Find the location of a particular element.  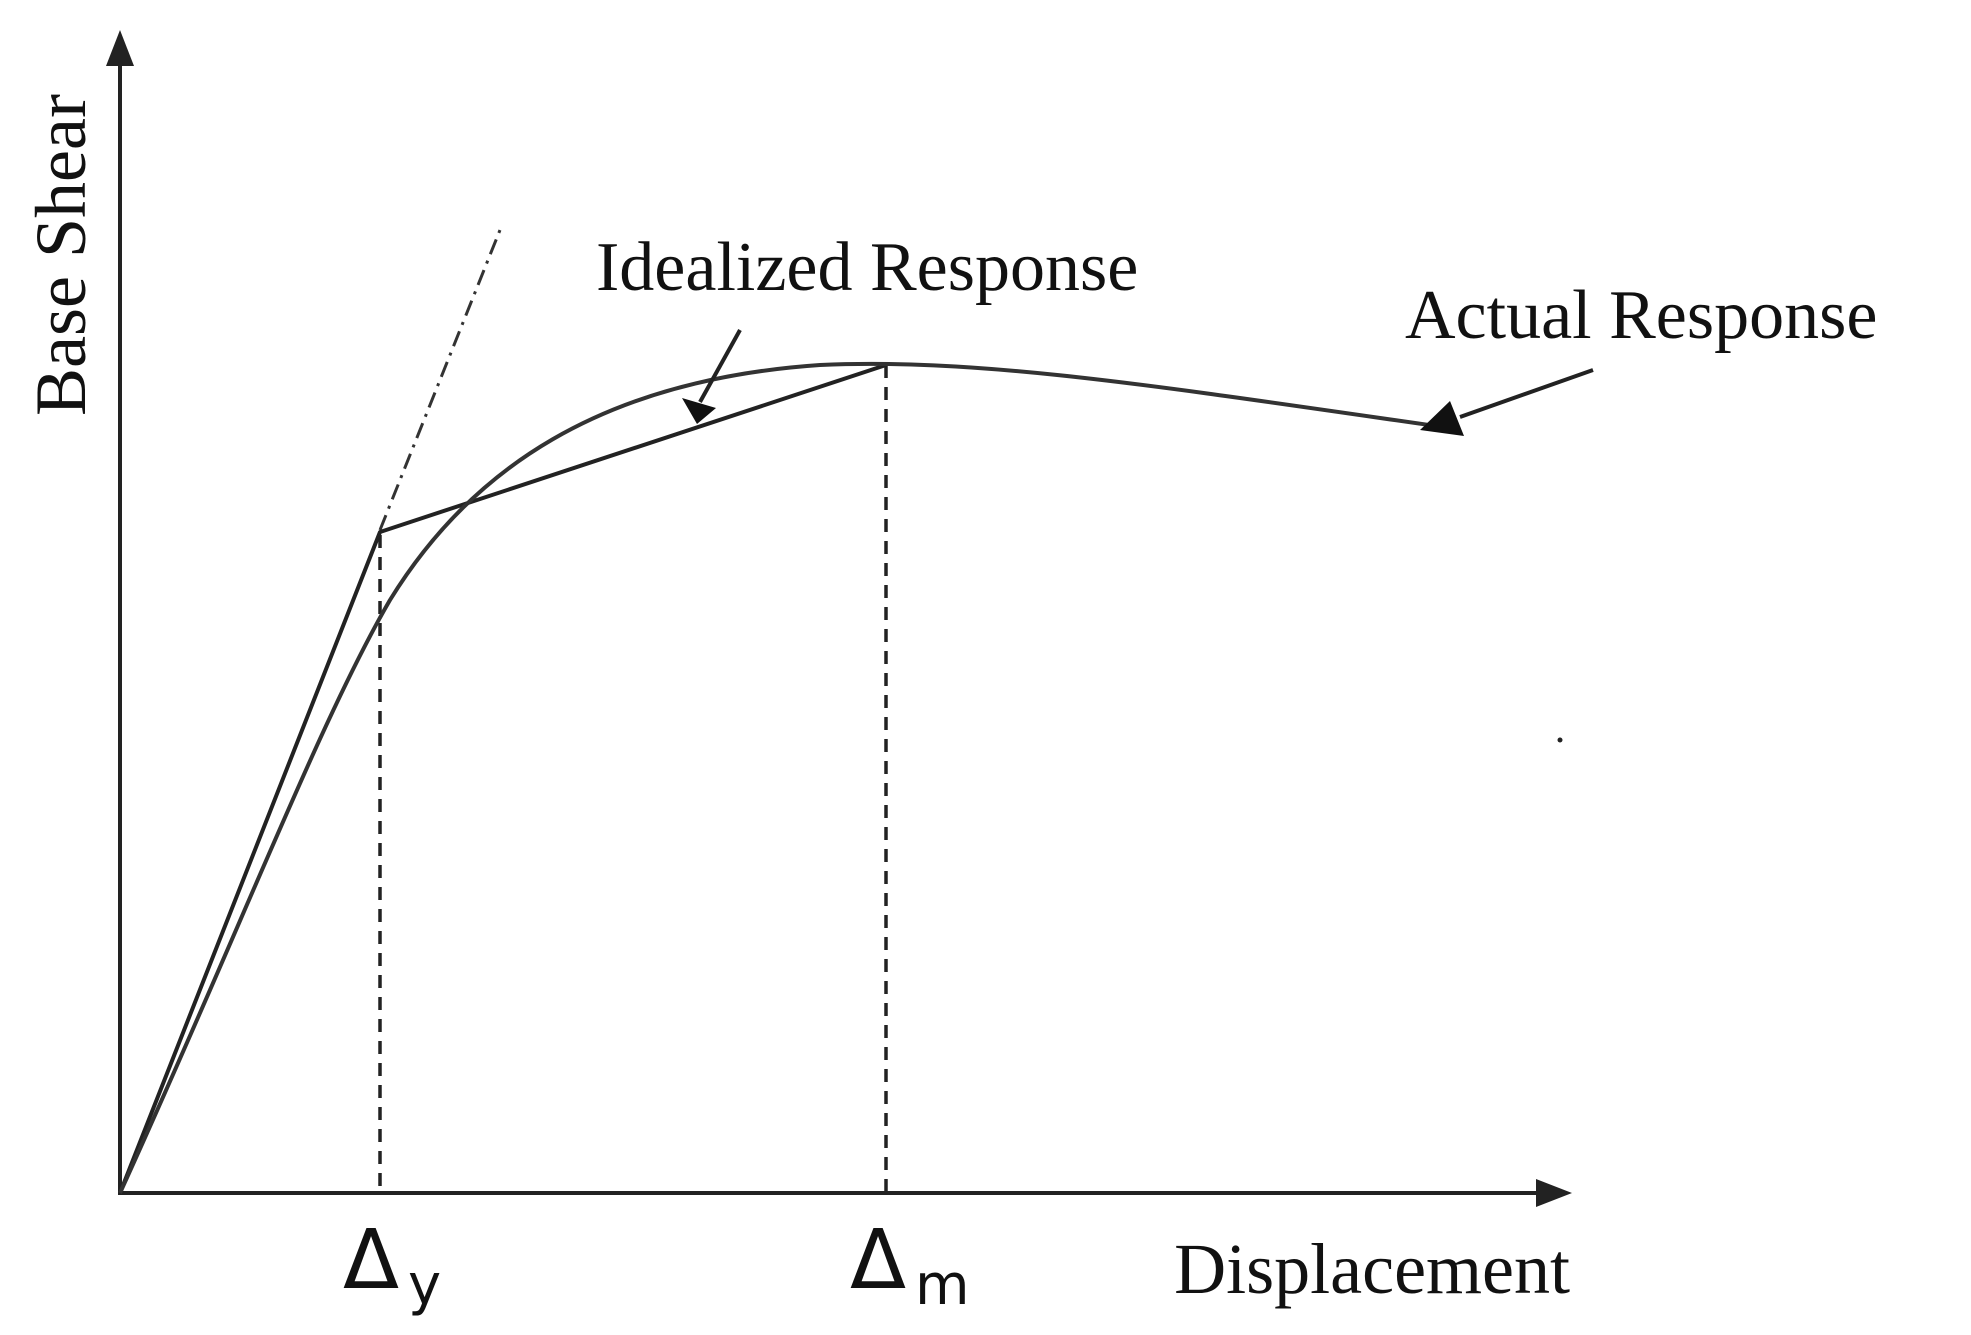

actual-arrowhead is located at coordinates (1442, 418).